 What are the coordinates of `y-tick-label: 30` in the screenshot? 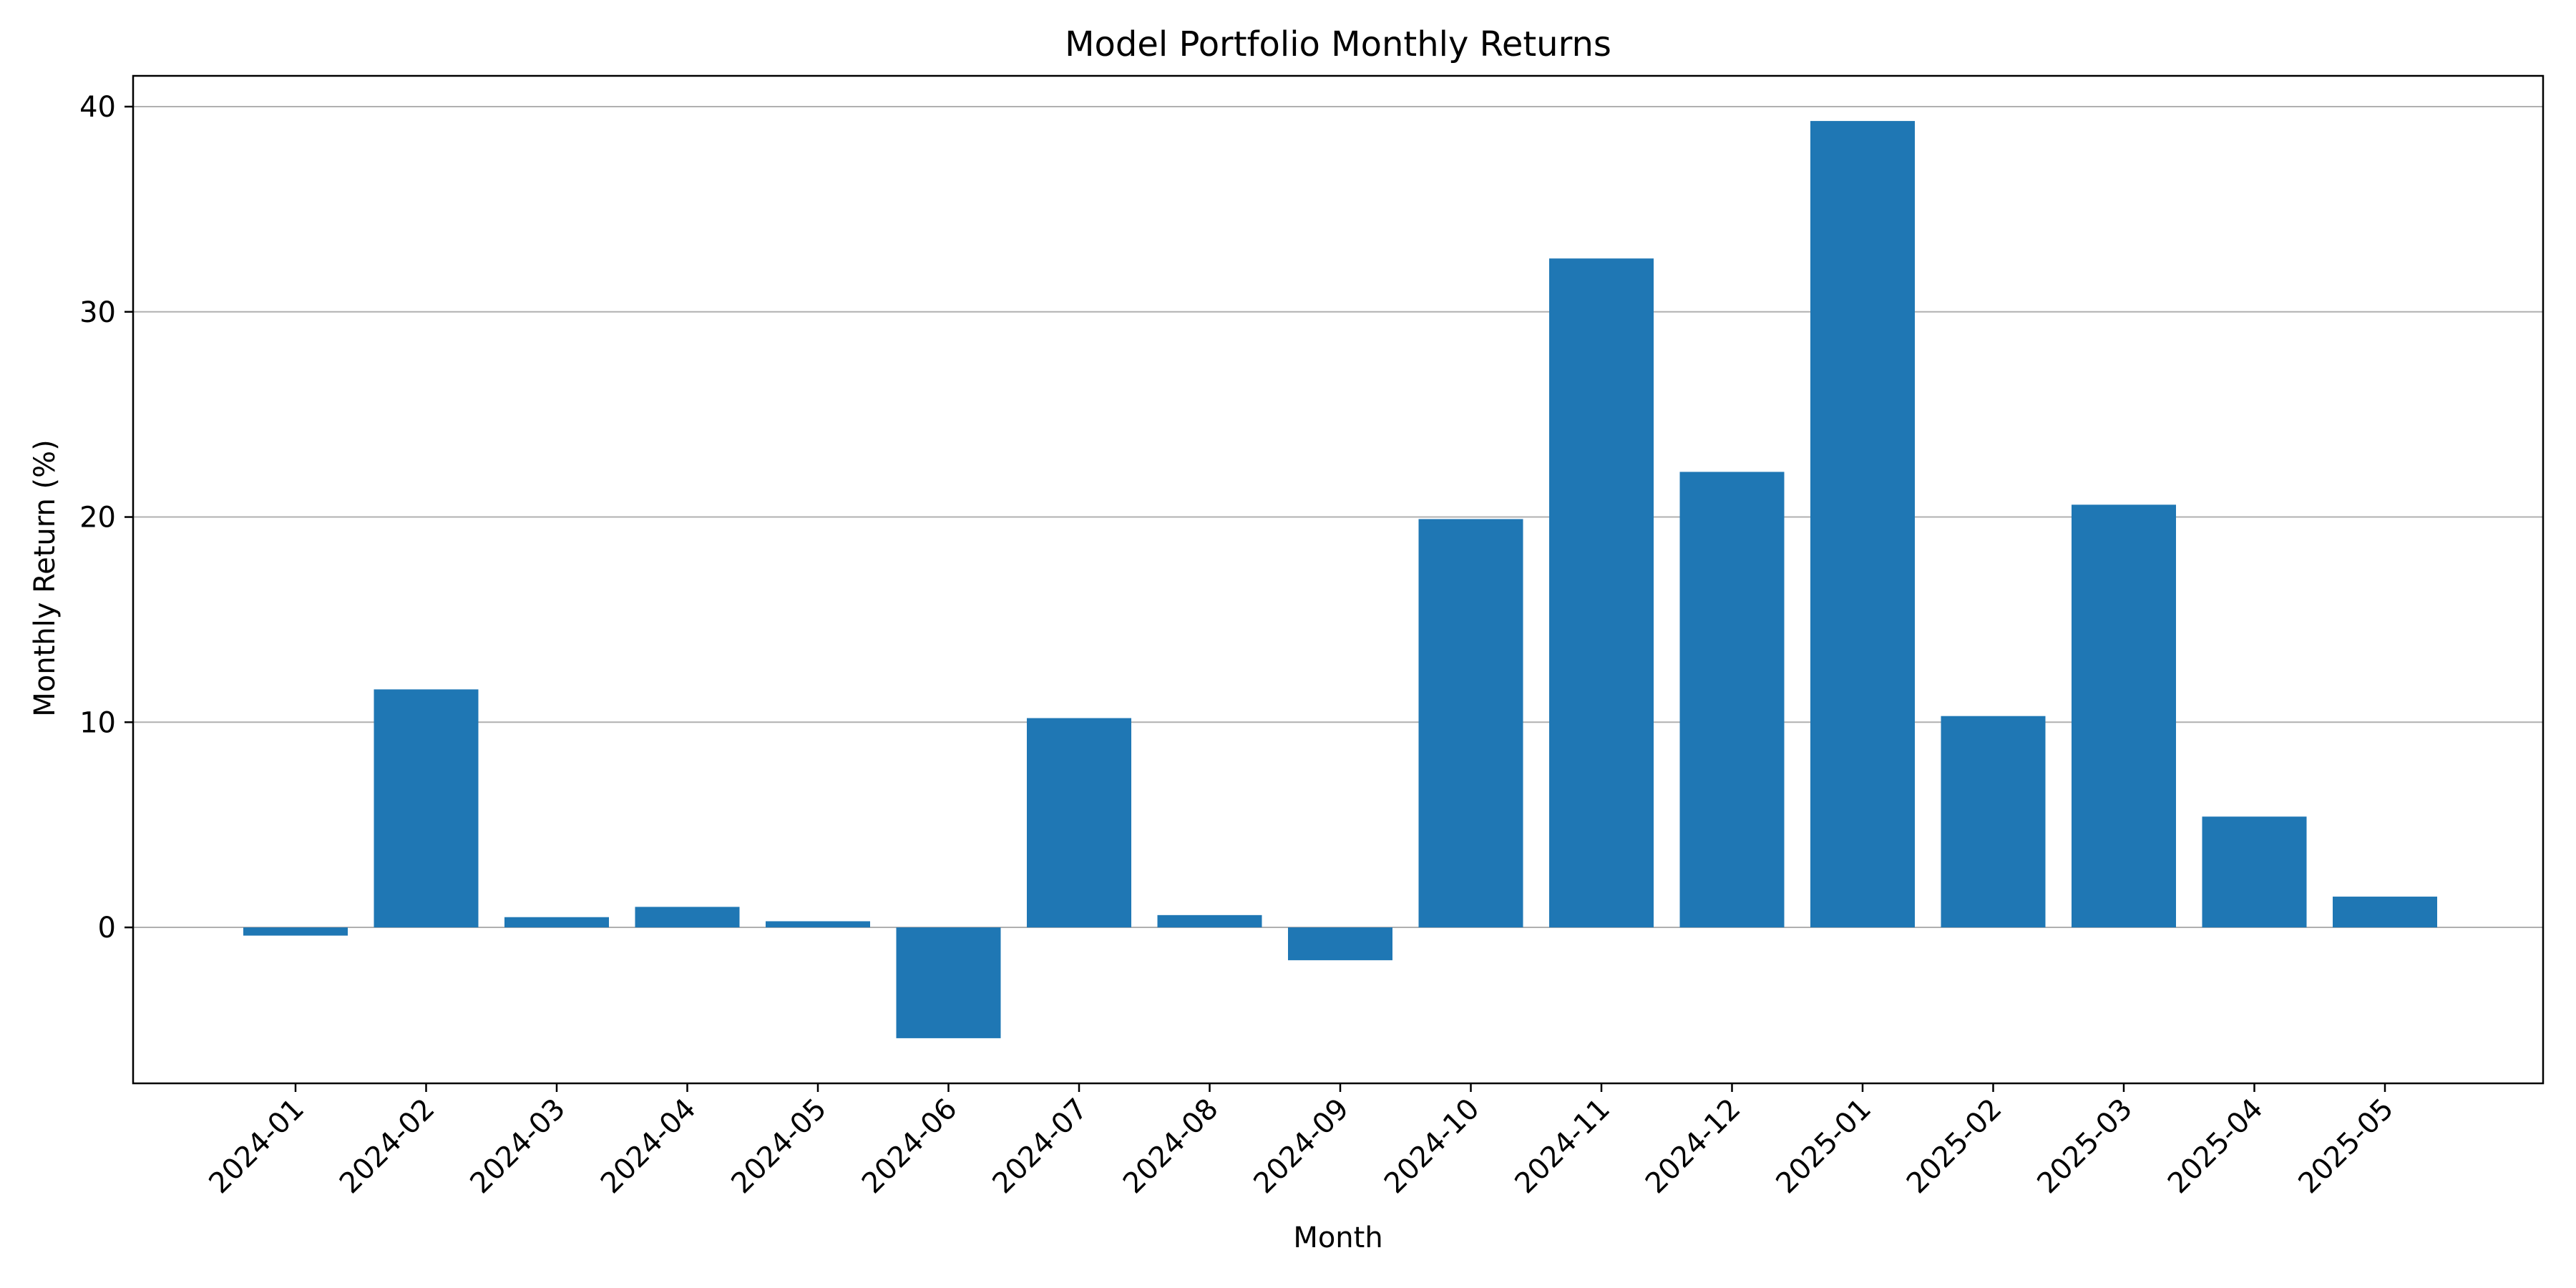 It's located at (97, 312).